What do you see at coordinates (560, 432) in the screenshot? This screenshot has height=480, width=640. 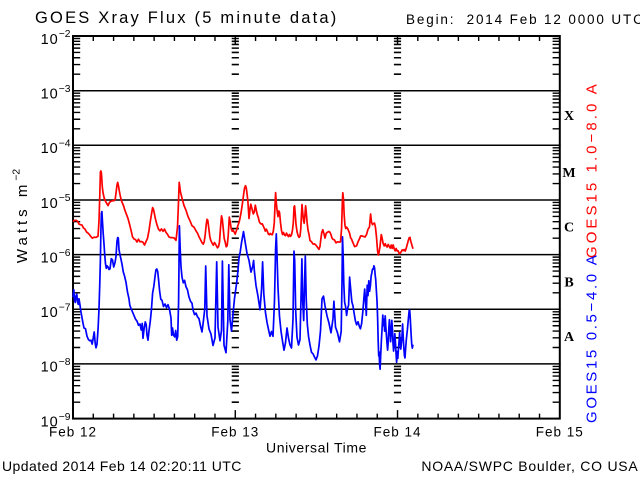 I see `svg-text: Feb 15` at bounding box center [560, 432].